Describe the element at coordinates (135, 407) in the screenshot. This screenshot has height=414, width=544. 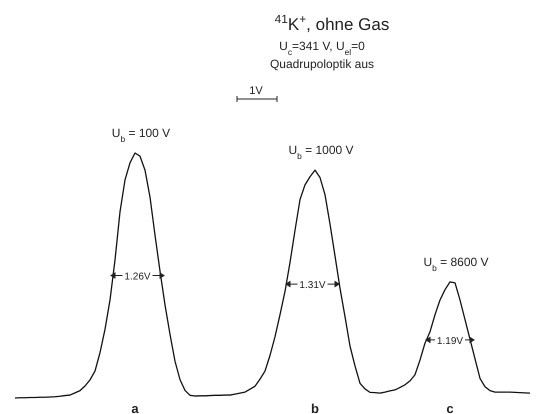
I see `text: a` at that location.